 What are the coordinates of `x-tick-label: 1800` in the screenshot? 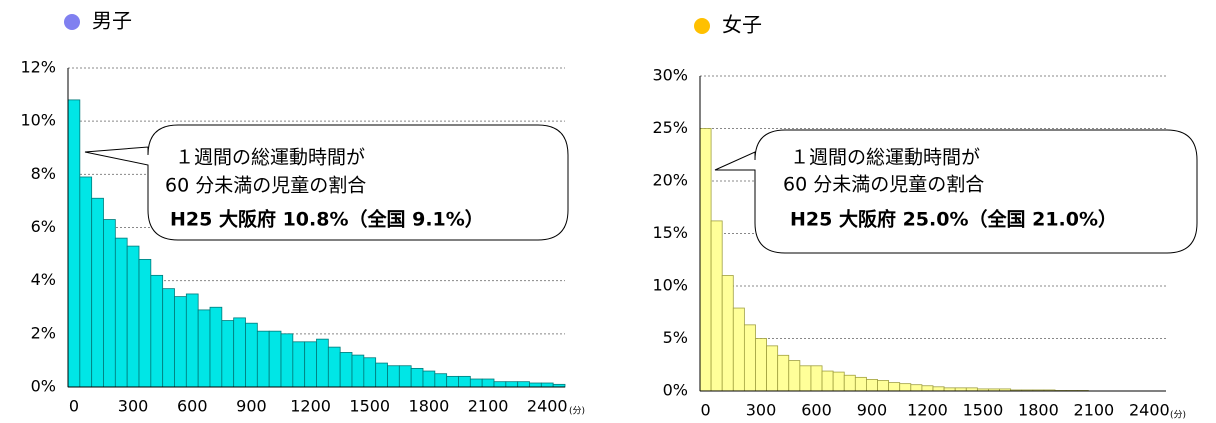 It's located at (1038, 410).